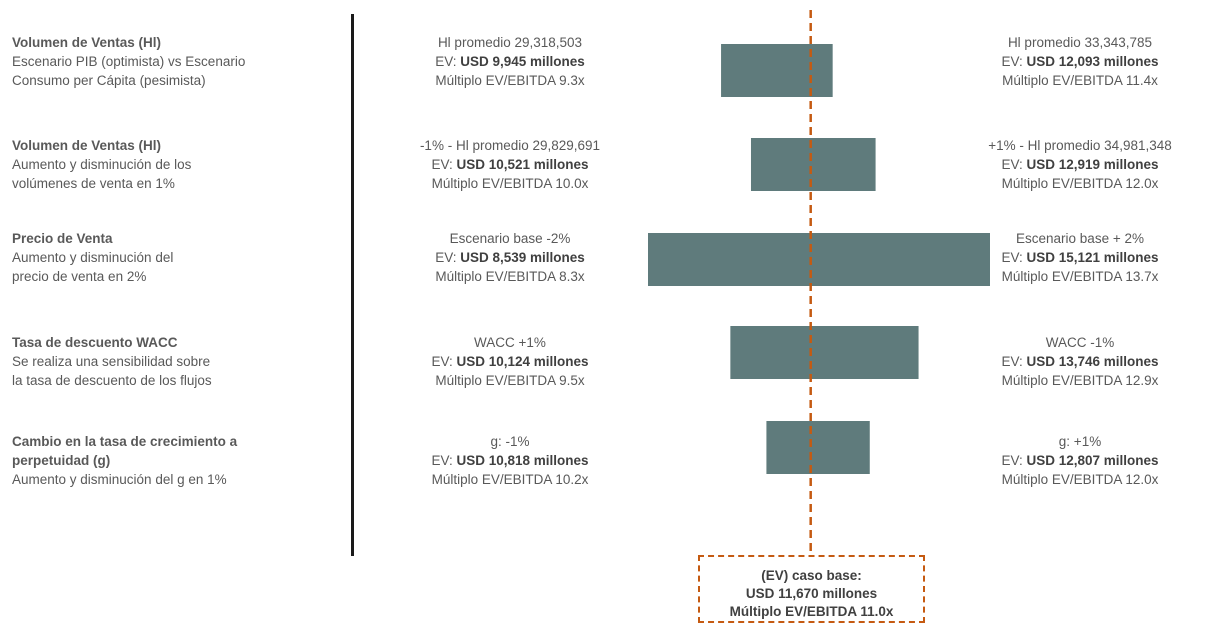  Describe the element at coordinates (1080, 380) in the screenshot. I see `high-multiple: Múltiplo EV/EBITDA 12.9x` at that location.